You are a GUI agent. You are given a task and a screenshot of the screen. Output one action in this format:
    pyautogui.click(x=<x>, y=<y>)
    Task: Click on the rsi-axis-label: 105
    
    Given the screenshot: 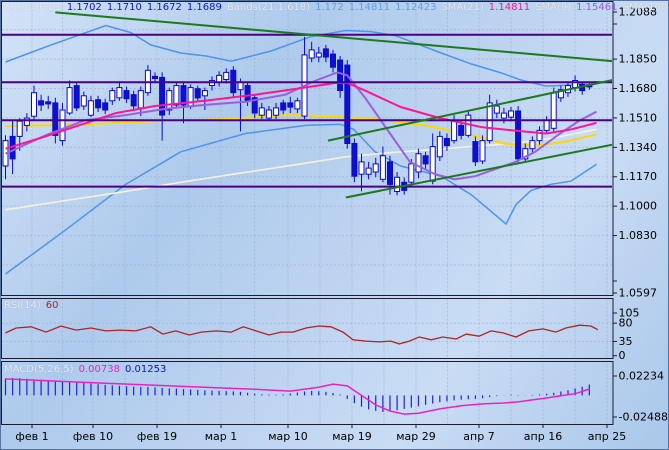 What is the action you would take?
    pyautogui.click(x=629, y=312)
    